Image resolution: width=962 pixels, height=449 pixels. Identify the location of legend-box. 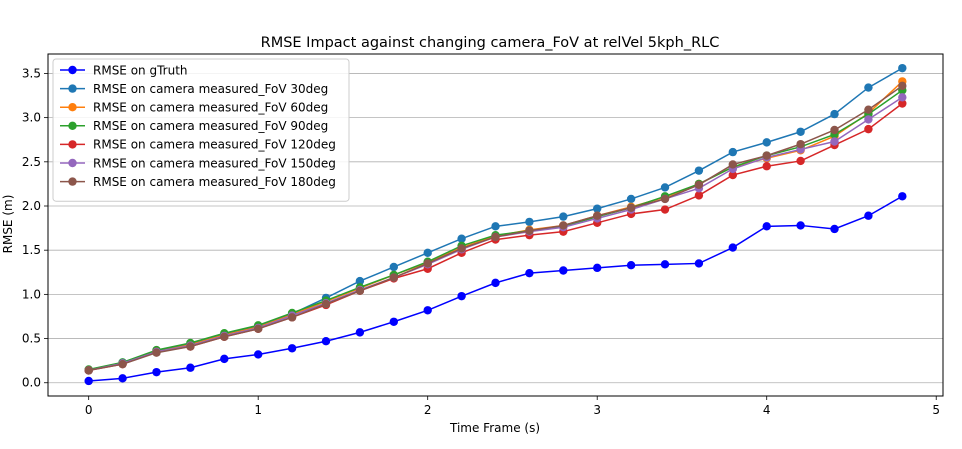
(201, 130).